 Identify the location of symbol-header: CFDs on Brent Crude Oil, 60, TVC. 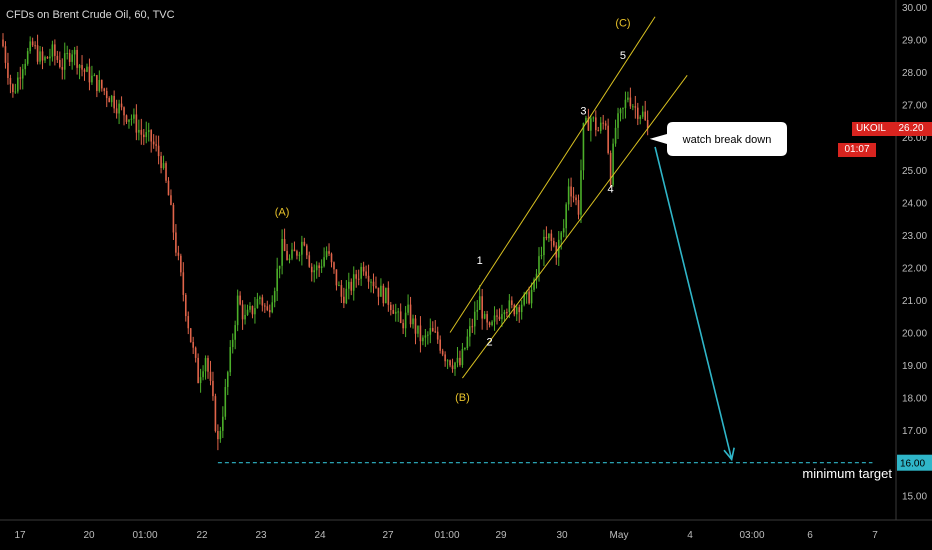
(90, 15).